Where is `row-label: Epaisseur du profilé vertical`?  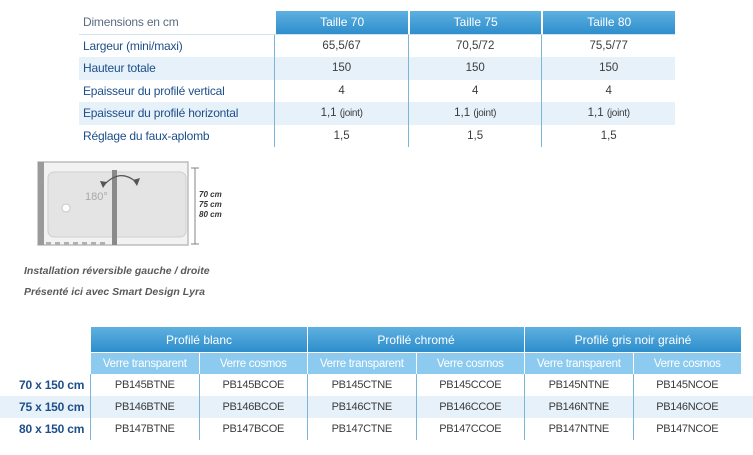 row-label: Epaisseur du profilé vertical is located at coordinates (154, 90).